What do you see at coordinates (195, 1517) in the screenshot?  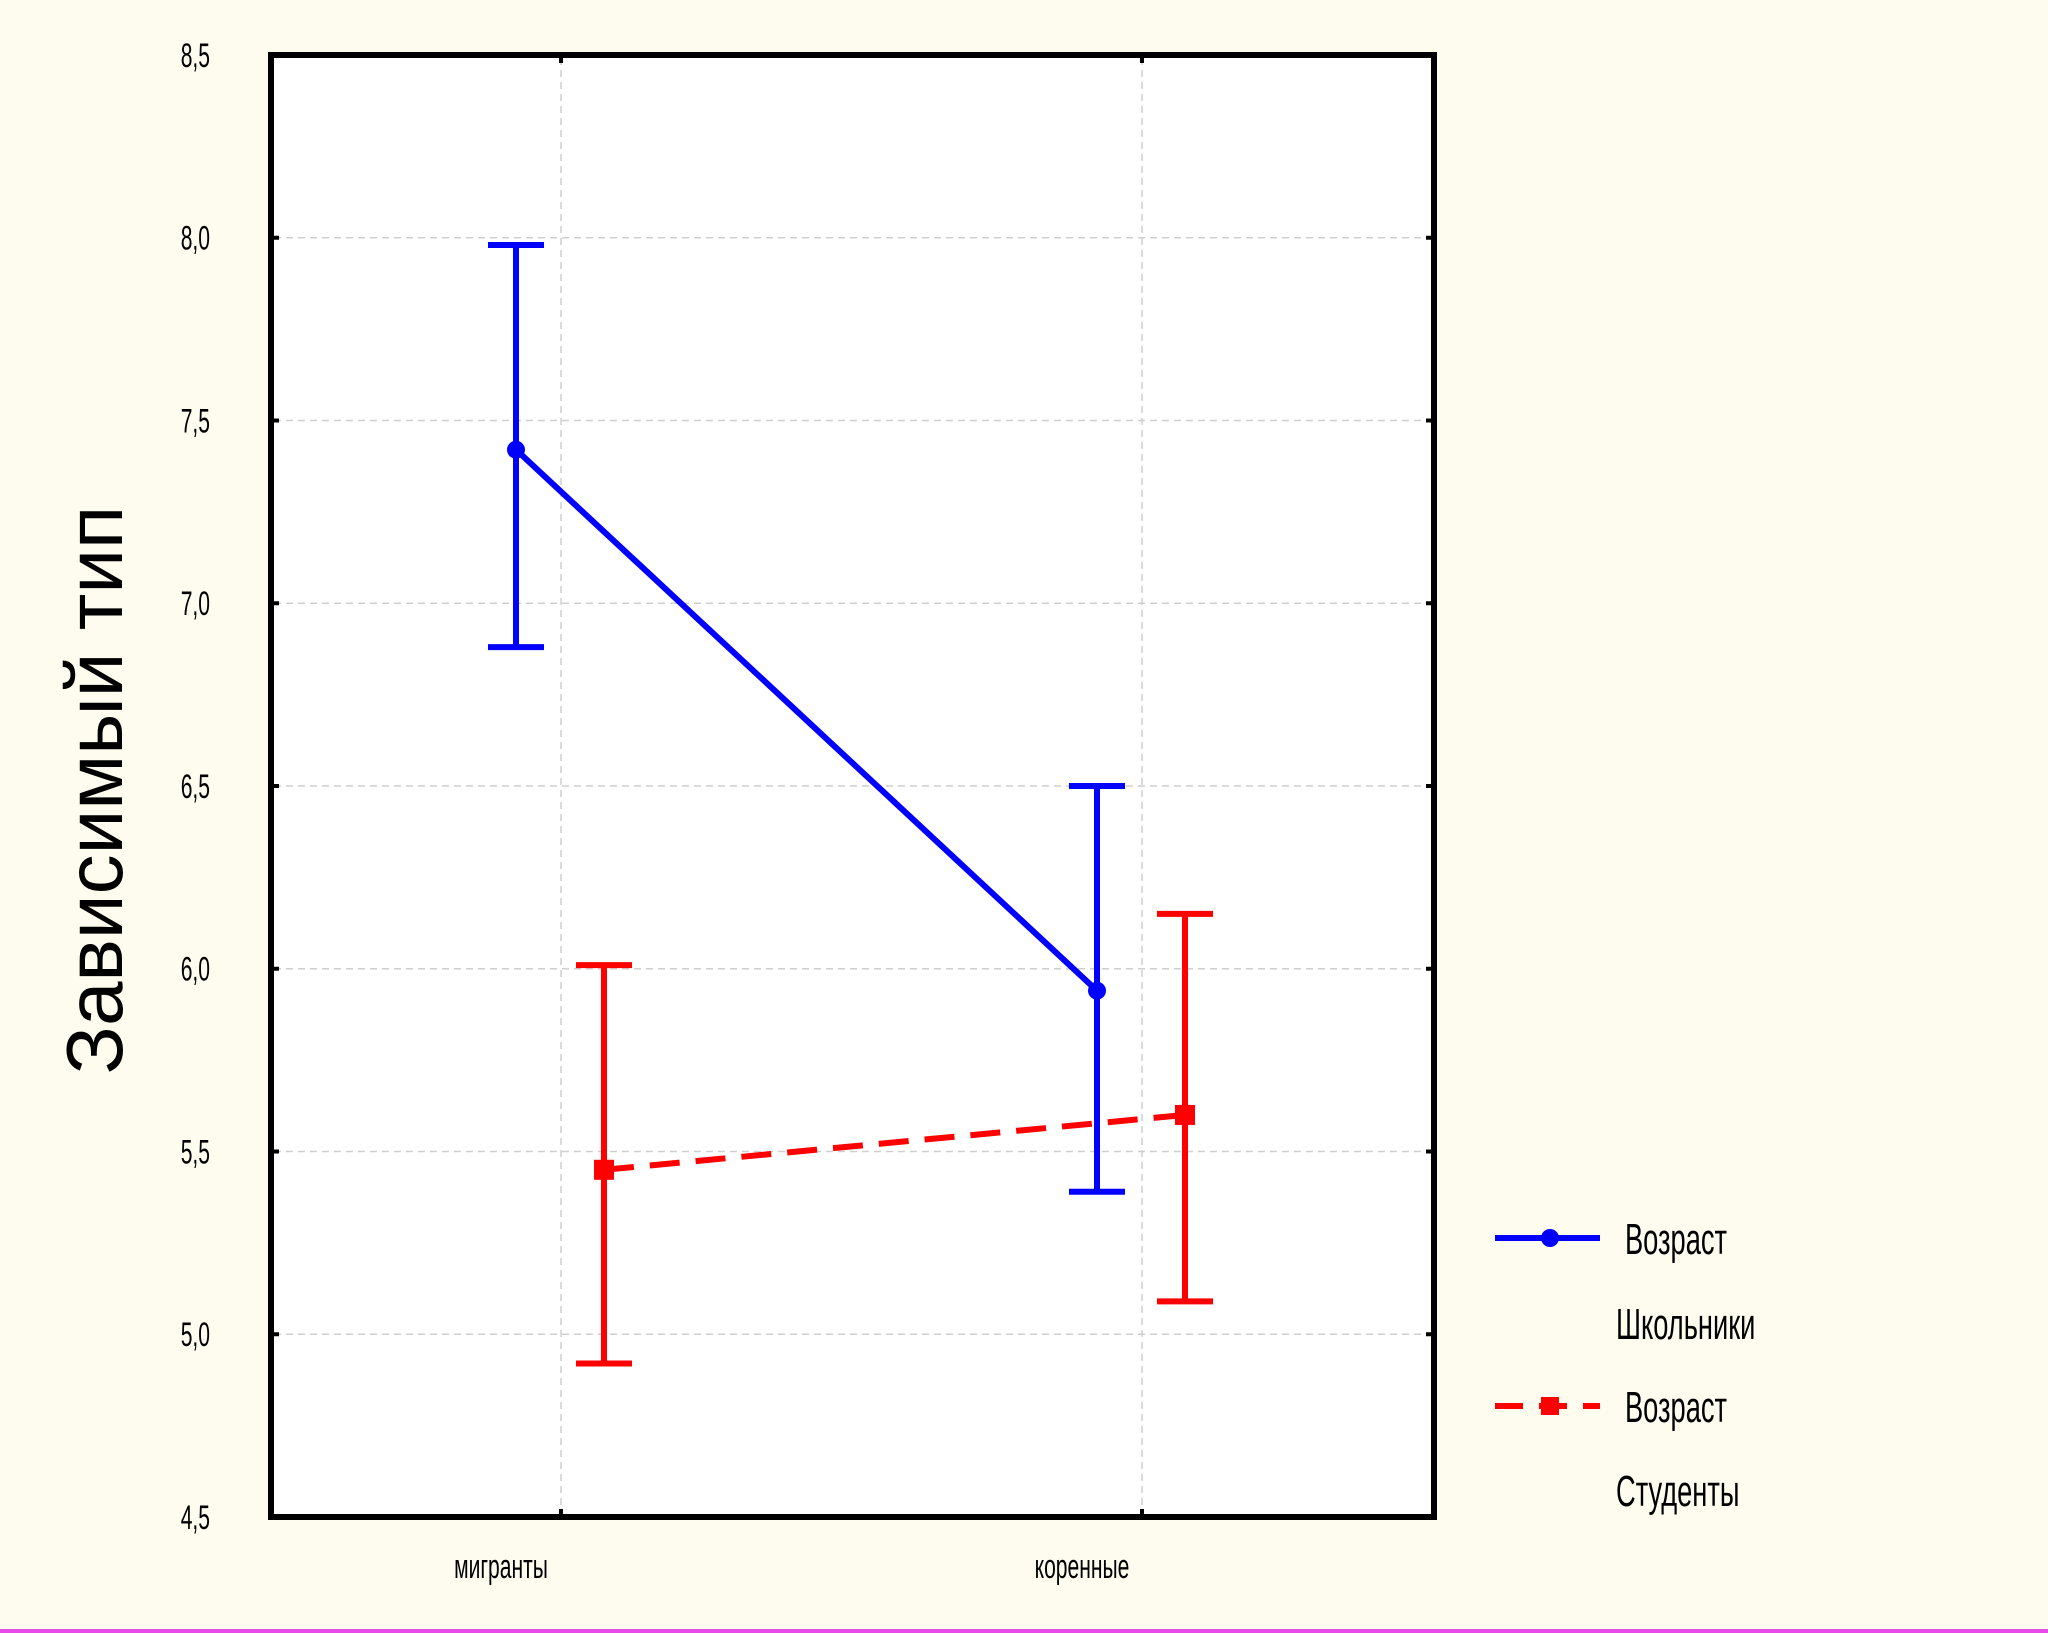 I see `y-tick-label: 4,5` at bounding box center [195, 1517].